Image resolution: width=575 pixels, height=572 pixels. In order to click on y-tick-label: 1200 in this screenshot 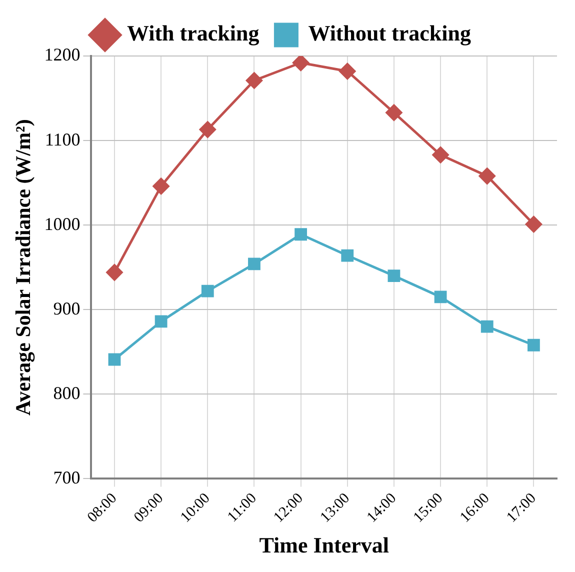, I will do `click(62, 54)`.